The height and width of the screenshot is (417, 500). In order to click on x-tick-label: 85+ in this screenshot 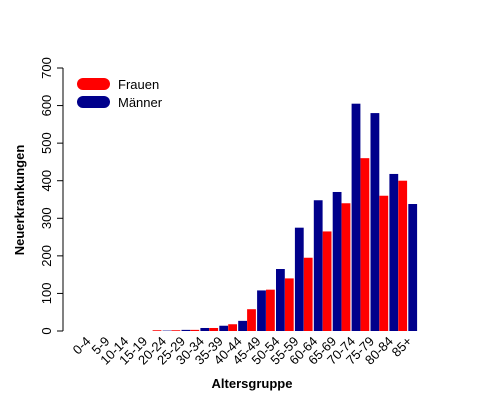, I will do `click(402, 347)`.